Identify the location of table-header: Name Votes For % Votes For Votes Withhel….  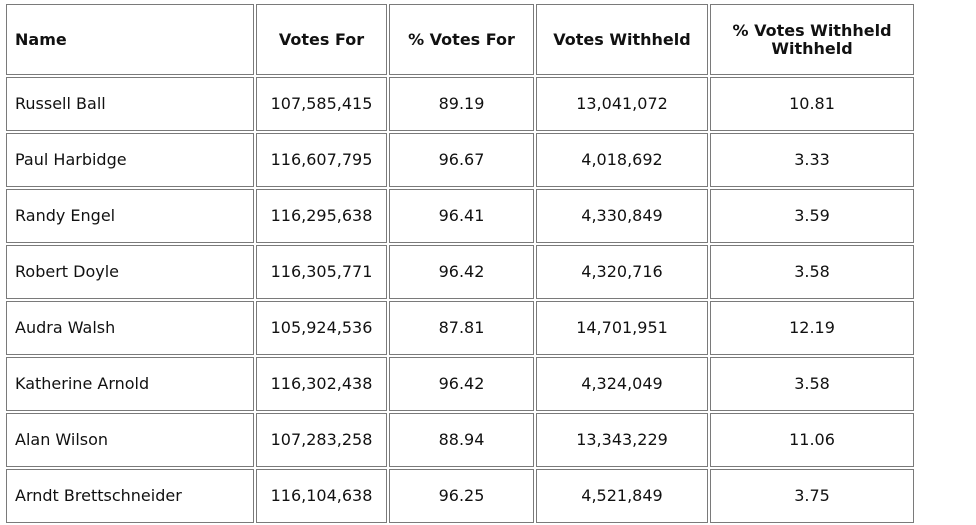
(460, 39).